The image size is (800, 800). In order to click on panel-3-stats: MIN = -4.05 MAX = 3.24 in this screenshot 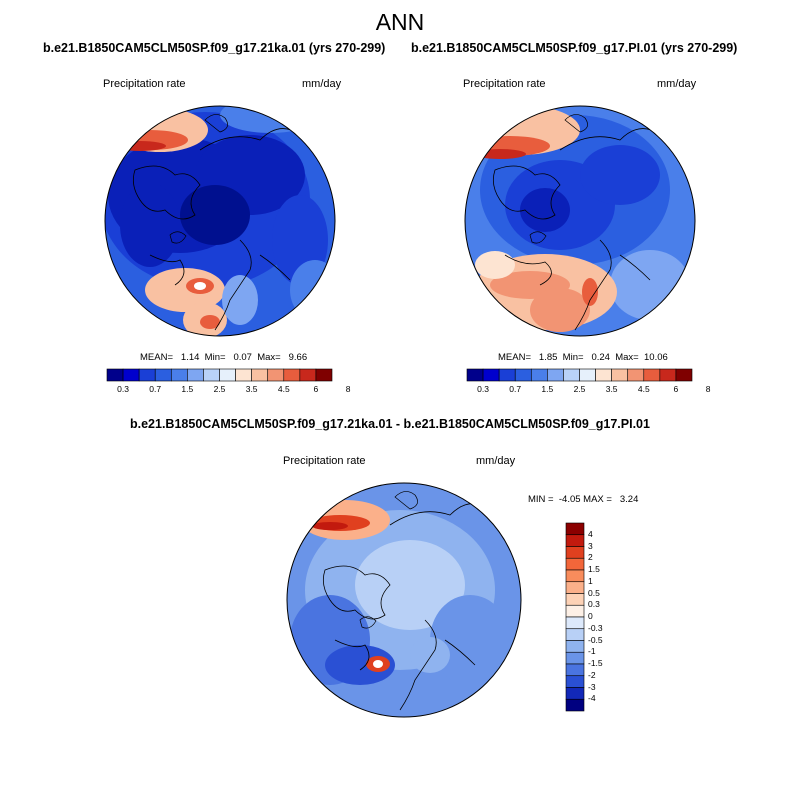, I will do `click(583, 499)`.